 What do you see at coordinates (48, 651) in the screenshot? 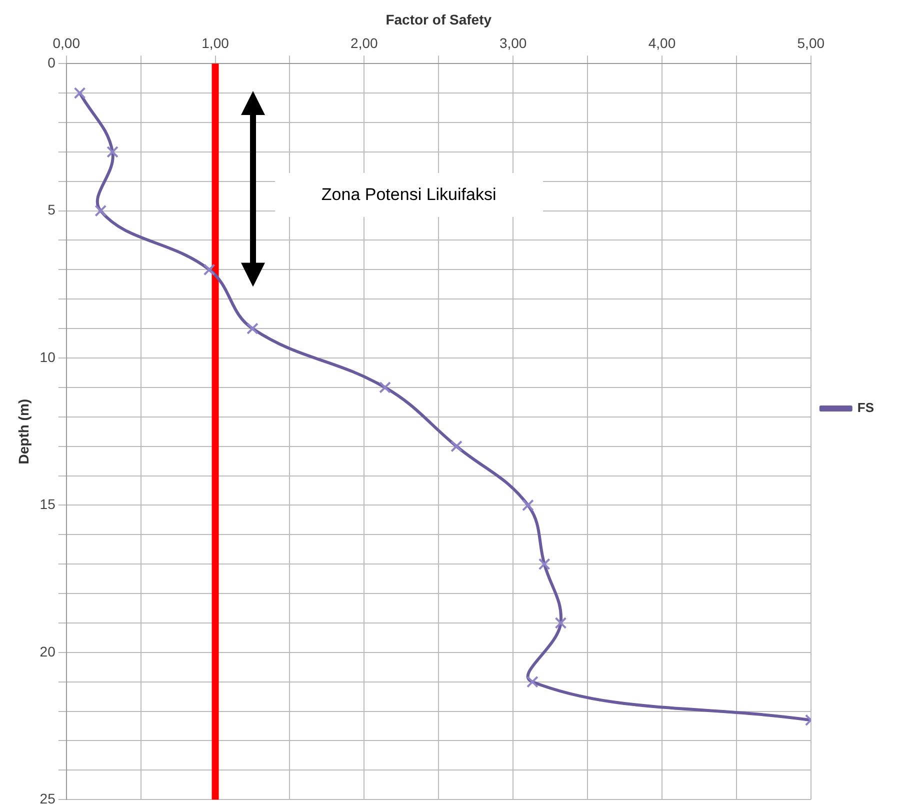
I see `y-tick-label: 20` at bounding box center [48, 651].